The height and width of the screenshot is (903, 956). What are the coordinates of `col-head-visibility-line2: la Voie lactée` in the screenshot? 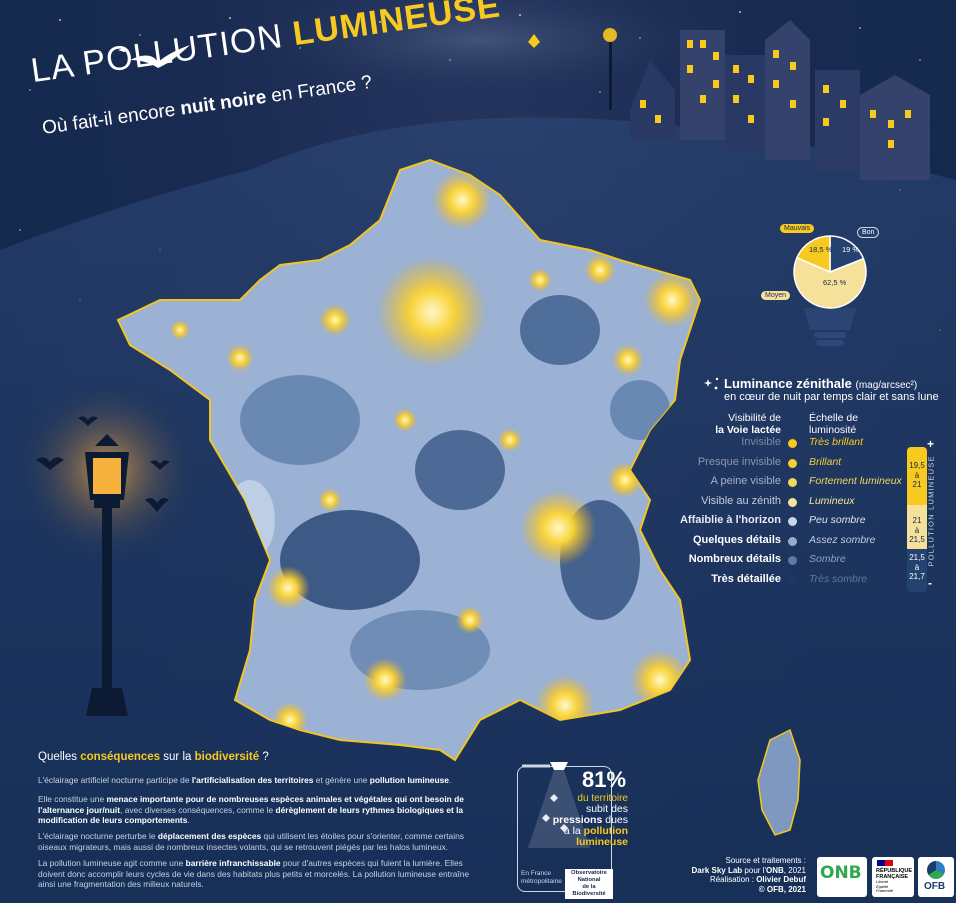 It's located at (748, 430).